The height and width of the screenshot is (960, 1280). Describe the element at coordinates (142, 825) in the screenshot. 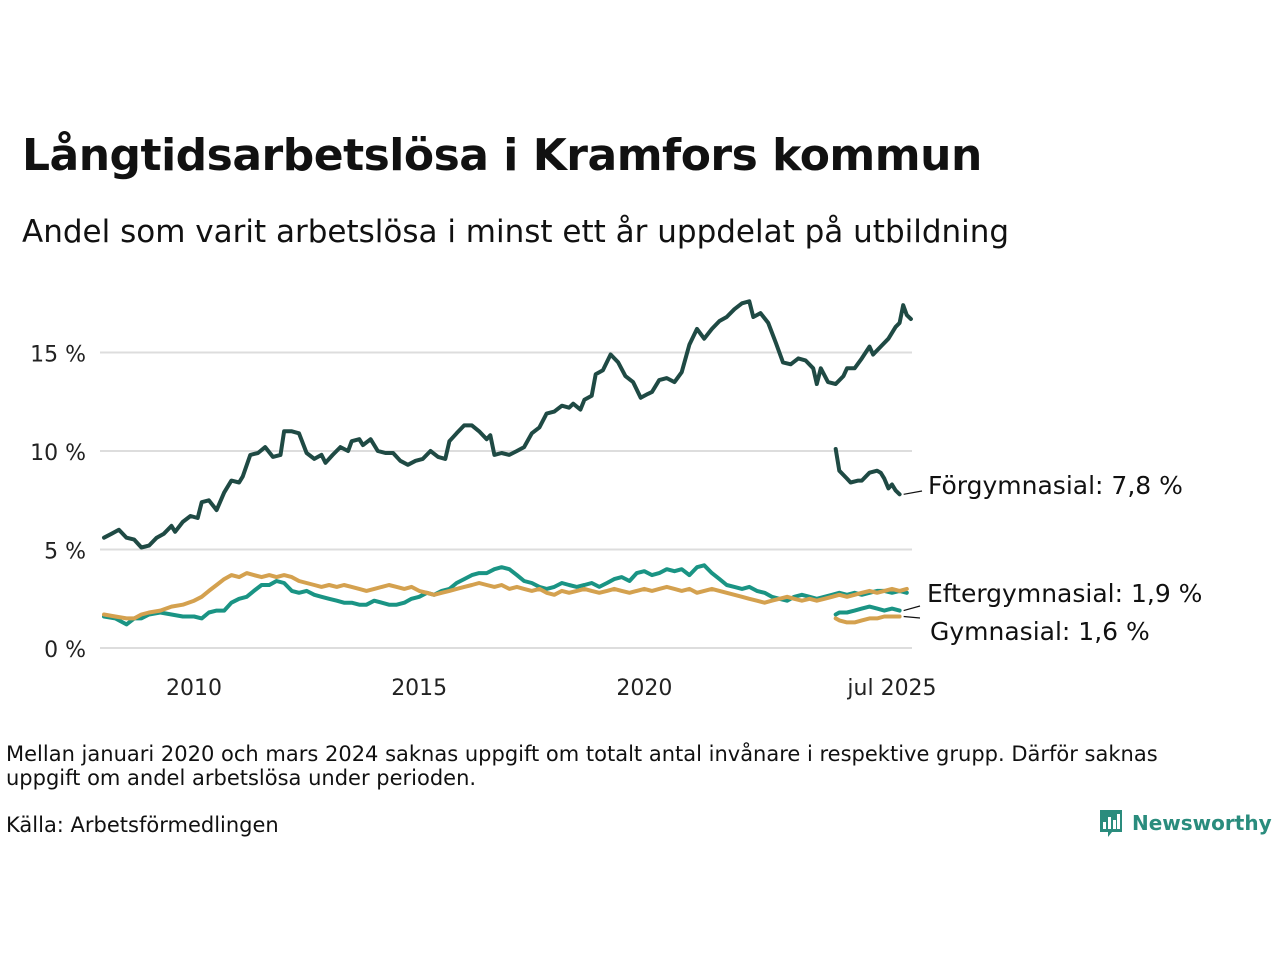

I see `source-note: Källa: Arbetsförmedlingen` at that location.